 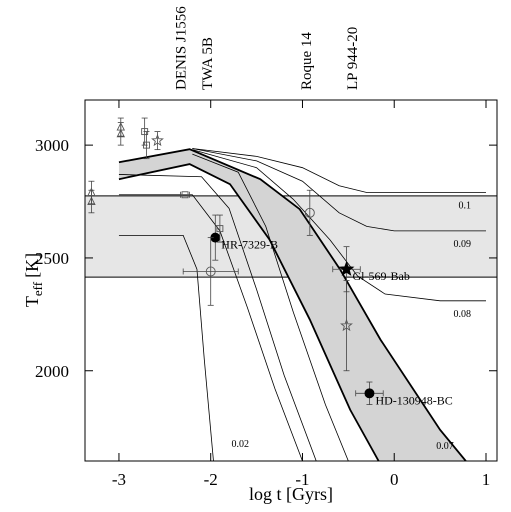 What do you see at coordinates (119, 479) in the screenshot?
I see `x-tick-label: -3` at bounding box center [119, 479].